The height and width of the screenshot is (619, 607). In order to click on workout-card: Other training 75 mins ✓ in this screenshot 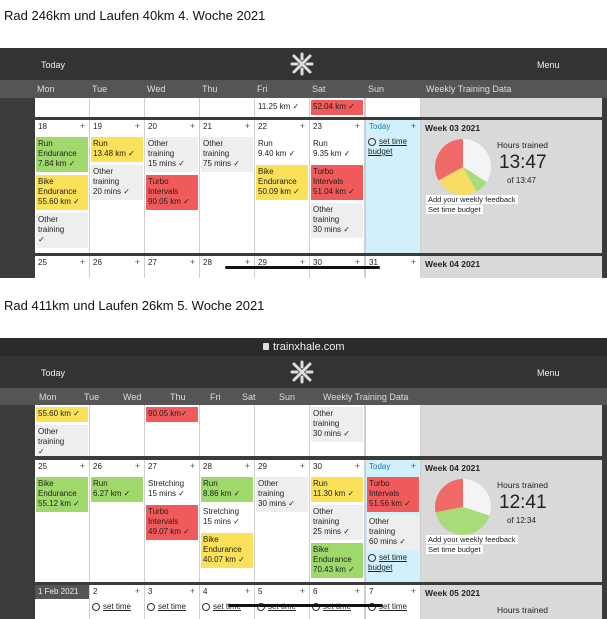, I will do `click(227, 154)`.